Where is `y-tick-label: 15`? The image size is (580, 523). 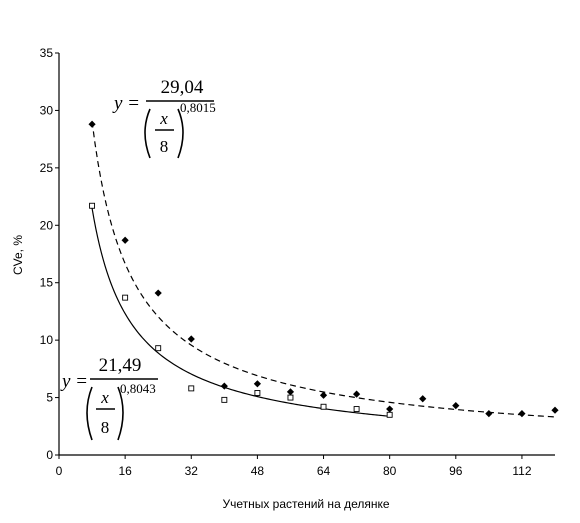
y-tick-label: 15 is located at coordinates (47, 283).